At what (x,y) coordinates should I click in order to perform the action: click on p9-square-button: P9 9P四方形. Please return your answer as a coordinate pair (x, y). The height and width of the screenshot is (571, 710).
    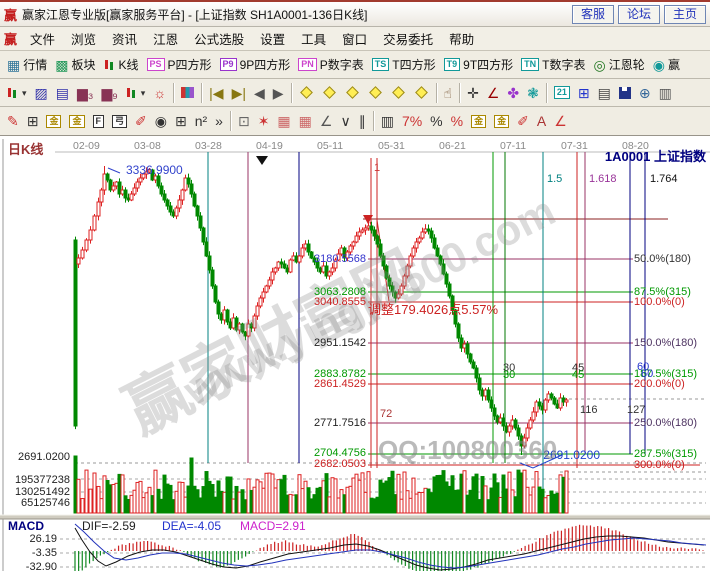
    Looking at the image, I should click on (255, 64).